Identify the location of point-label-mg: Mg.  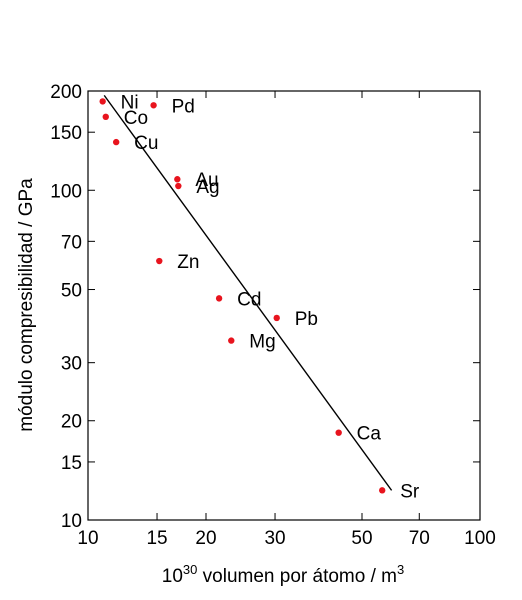
(262, 342).